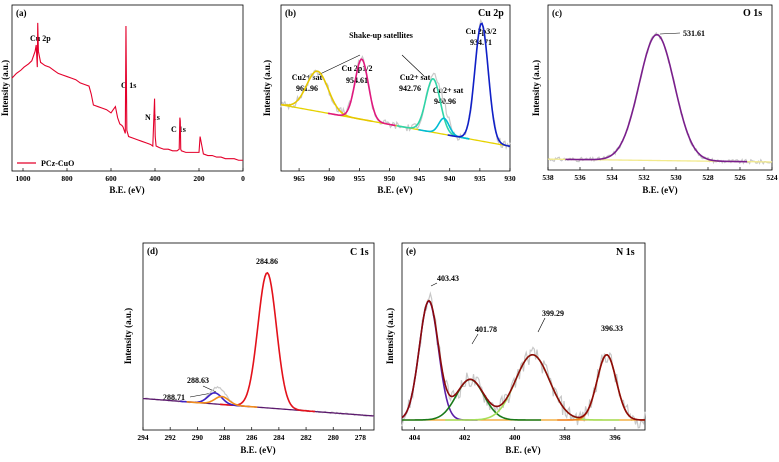  I want to click on panel-a-survey-line, so click(127, 91).